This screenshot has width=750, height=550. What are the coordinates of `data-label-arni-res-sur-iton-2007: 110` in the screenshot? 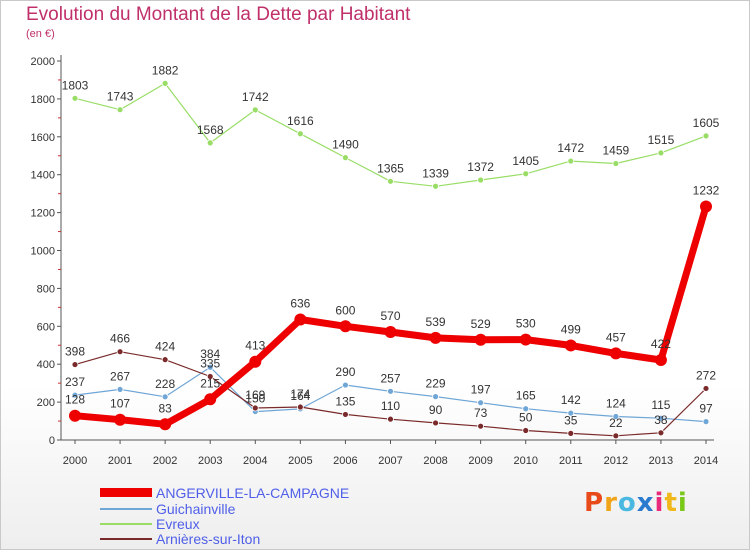 It's located at (390, 406).